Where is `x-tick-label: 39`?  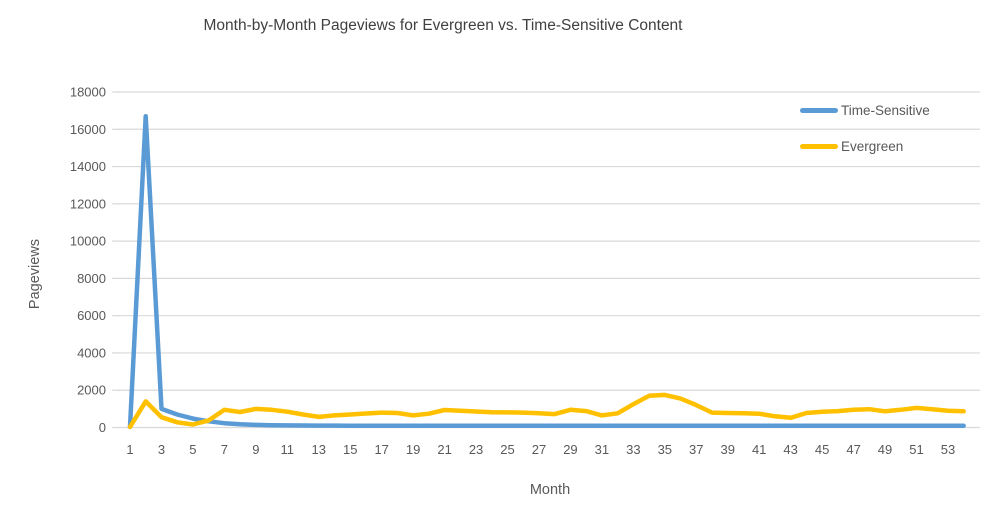
x-tick-label: 39 is located at coordinates (728, 449).